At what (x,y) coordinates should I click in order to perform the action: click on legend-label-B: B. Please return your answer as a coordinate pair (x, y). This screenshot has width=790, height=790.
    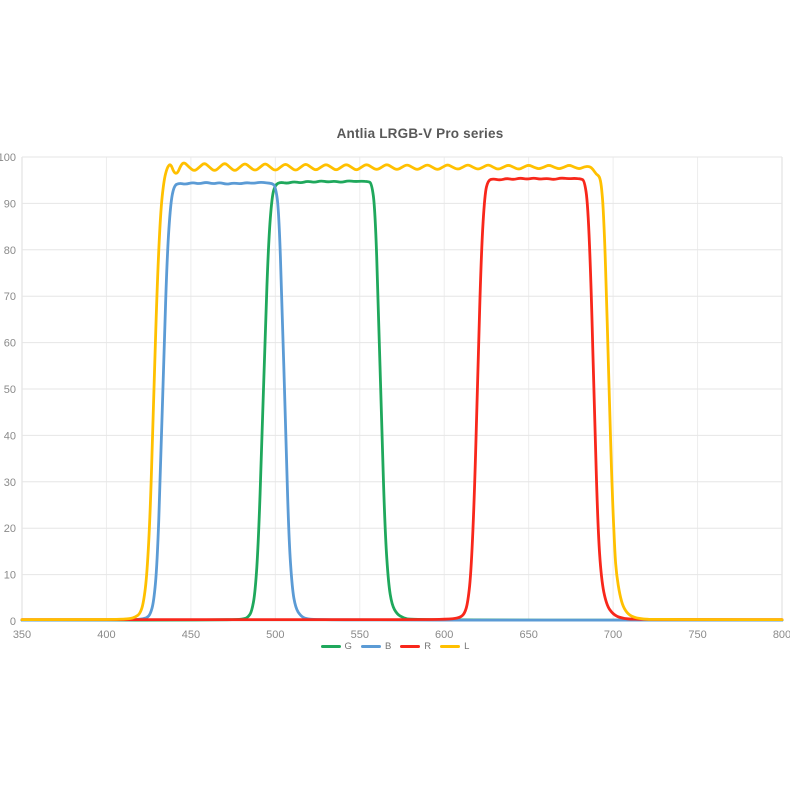
    Looking at the image, I should click on (388, 646).